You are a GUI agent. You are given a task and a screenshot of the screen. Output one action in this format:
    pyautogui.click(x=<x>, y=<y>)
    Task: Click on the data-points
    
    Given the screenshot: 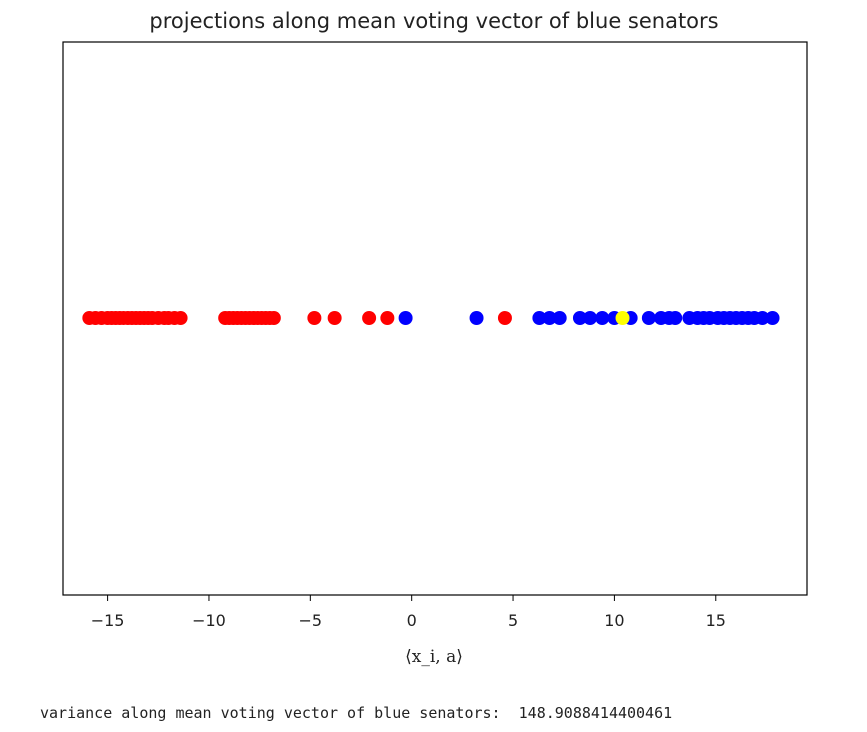 What is the action you would take?
    pyautogui.click(x=431, y=318)
    